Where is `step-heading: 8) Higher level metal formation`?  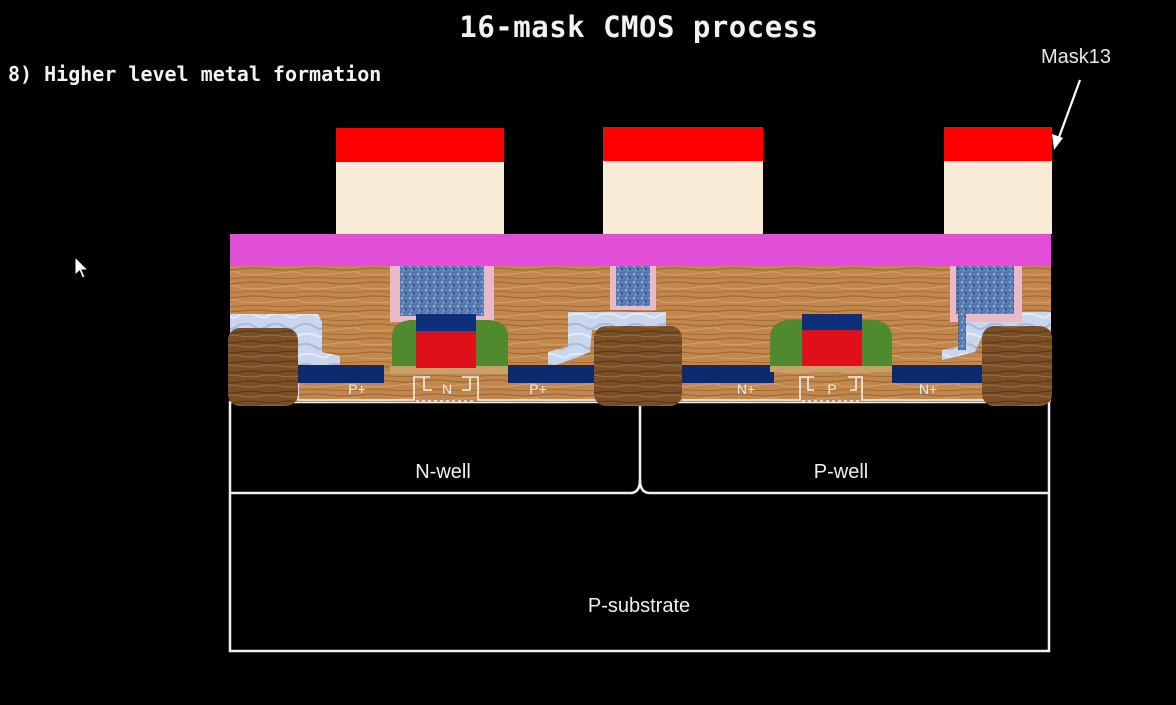 step-heading: 8) Higher level metal formation is located at coordinates (195, 74).